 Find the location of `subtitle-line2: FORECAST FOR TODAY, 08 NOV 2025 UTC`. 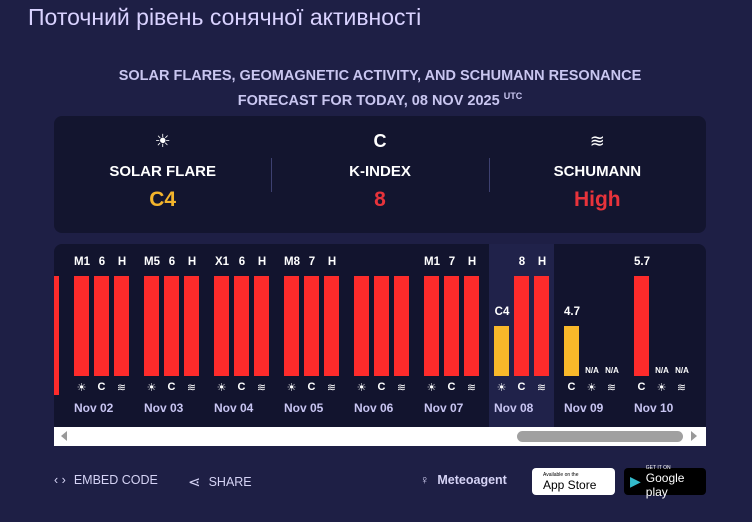

subtitle-line2: FORECAST FOR TODAY, 08 NOV 2025 UTC is located at coordinates (380, 98).